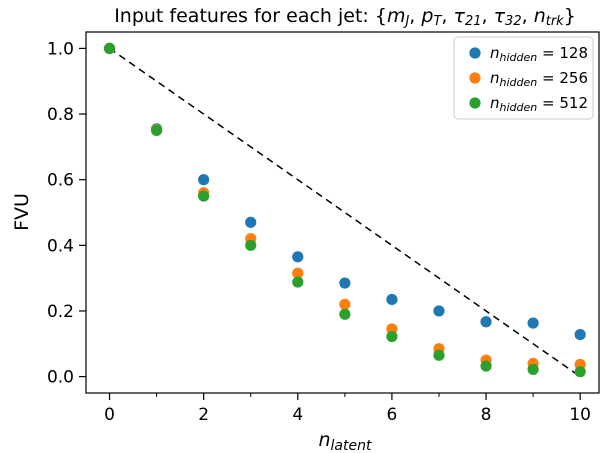 The image size is (601, 453). Describe the element at coordinates (60, 115) in the screenshot. I see `y-tick-label: 0.8` at that location.